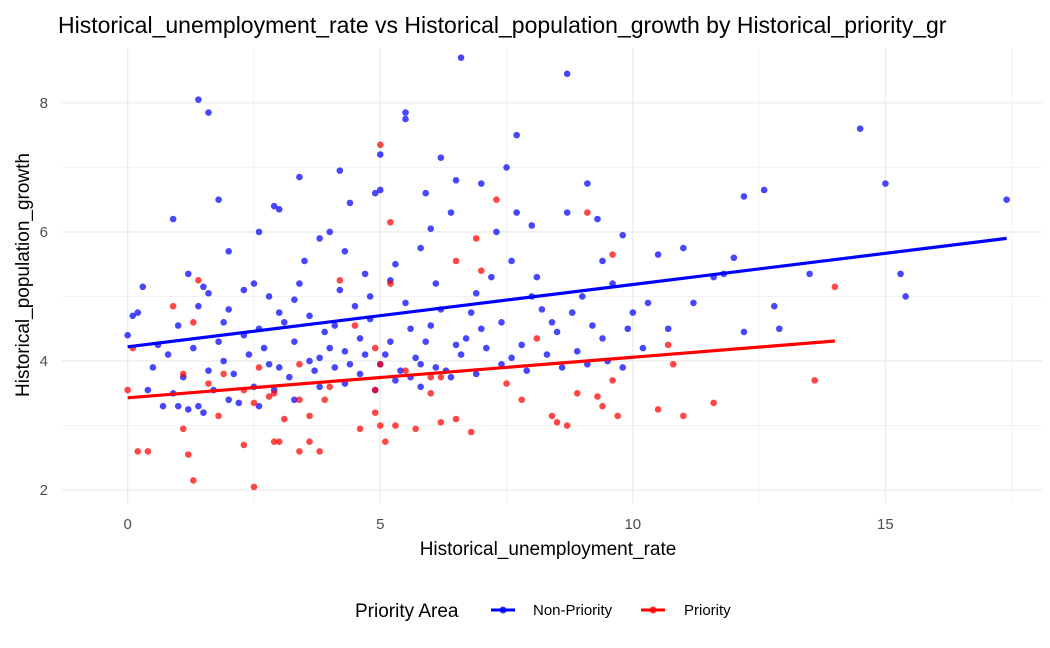 The image size is (1050, 648). What do you see at coordinates (44, 103) in the screenshot?
I see `y-tick-label: 8` at bounding box center [44, 103].